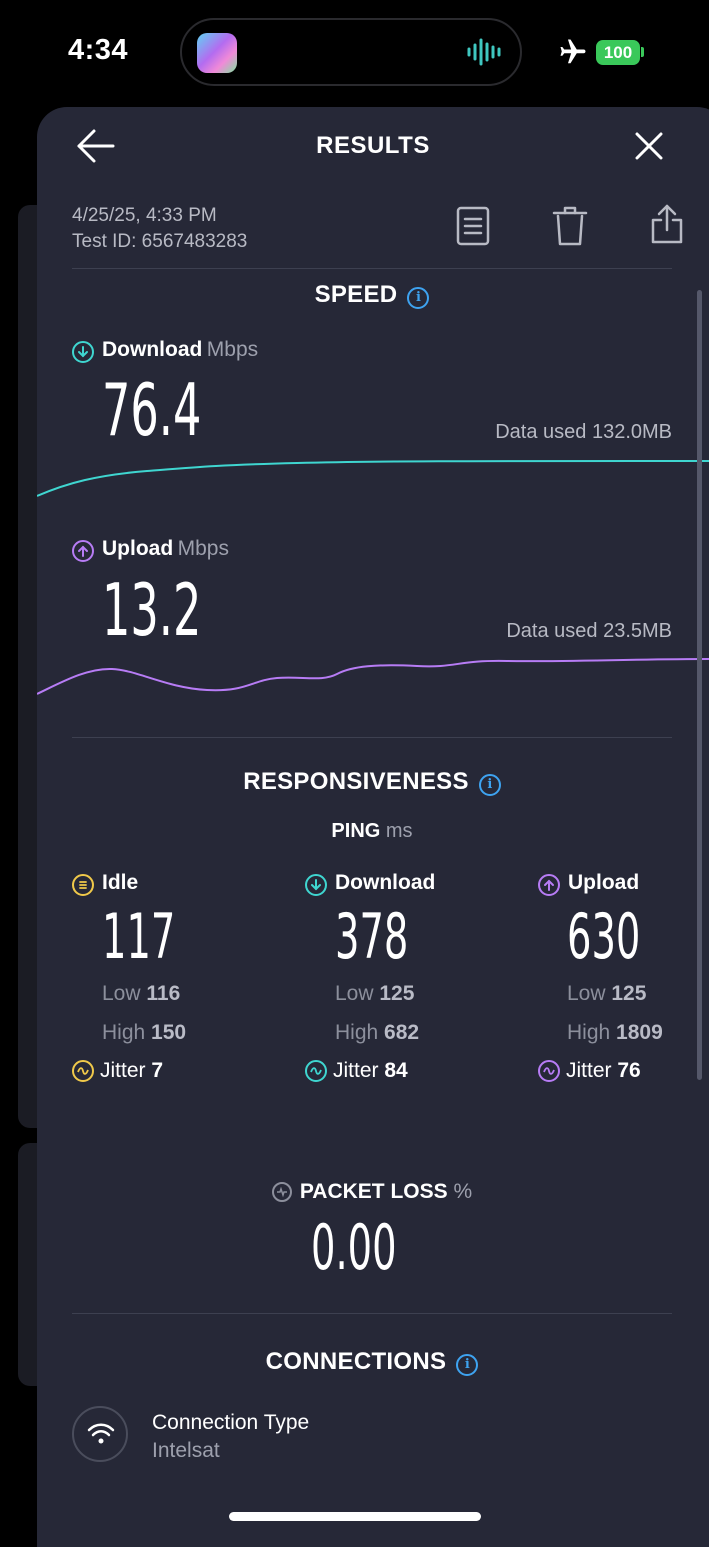 The height and width of the screenshot is (1547, 709). Describe the element at coordinates (396, 1070) in the screenshot. I see `download-jitter-value: 84` at that location.